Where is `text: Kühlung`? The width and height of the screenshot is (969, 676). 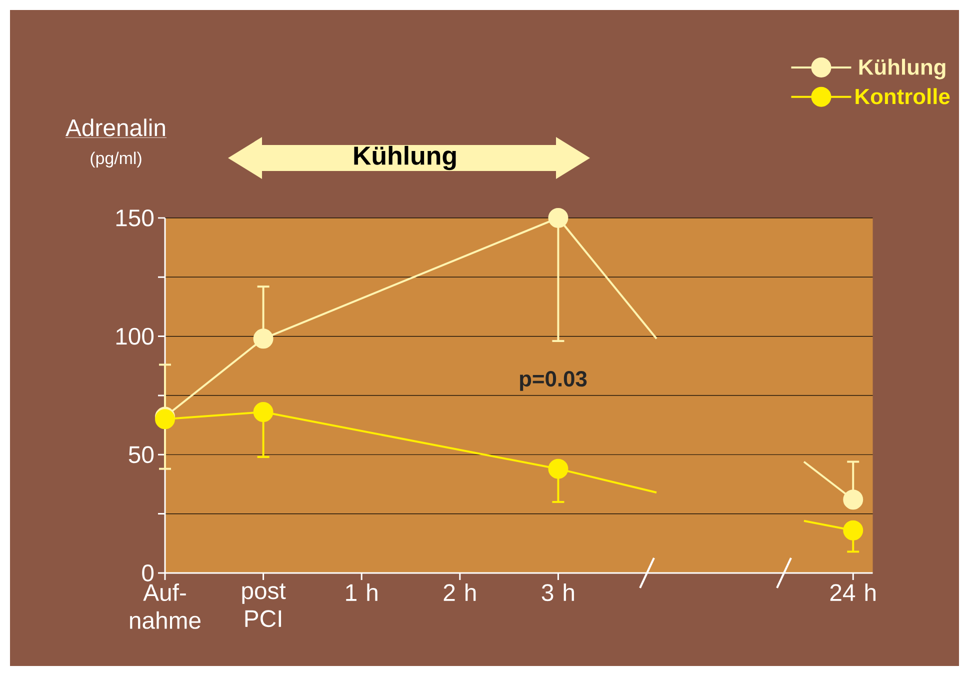 text: Kühlung is located at coordinates (405, 158).